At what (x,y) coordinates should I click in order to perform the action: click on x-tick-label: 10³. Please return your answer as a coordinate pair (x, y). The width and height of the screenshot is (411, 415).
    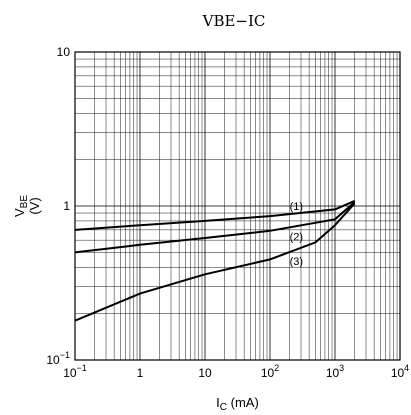
    Looking at the image, I should click on (335, 371).